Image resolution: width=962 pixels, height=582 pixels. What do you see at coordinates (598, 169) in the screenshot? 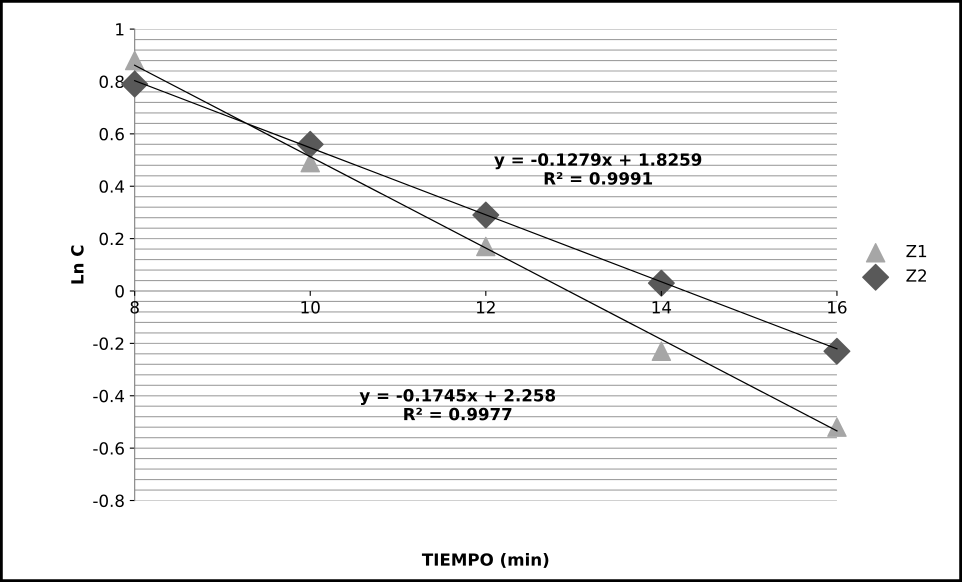
I see `annotation: y = -0.1279x + 1.8259 R² = 0.9991` at bounding box center [598, 169].